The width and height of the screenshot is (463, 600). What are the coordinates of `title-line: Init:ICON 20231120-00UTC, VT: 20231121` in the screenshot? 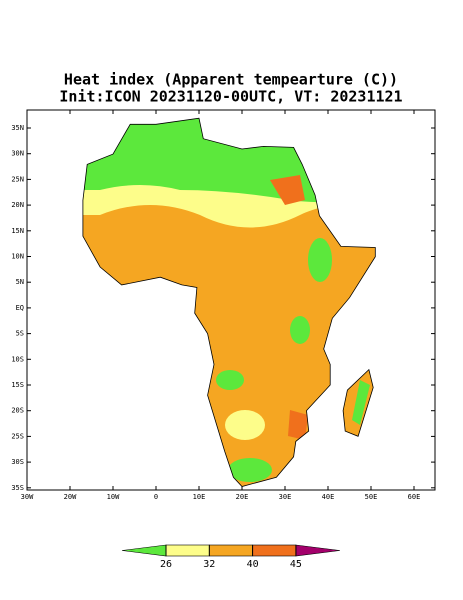 It's located at (230, 97).